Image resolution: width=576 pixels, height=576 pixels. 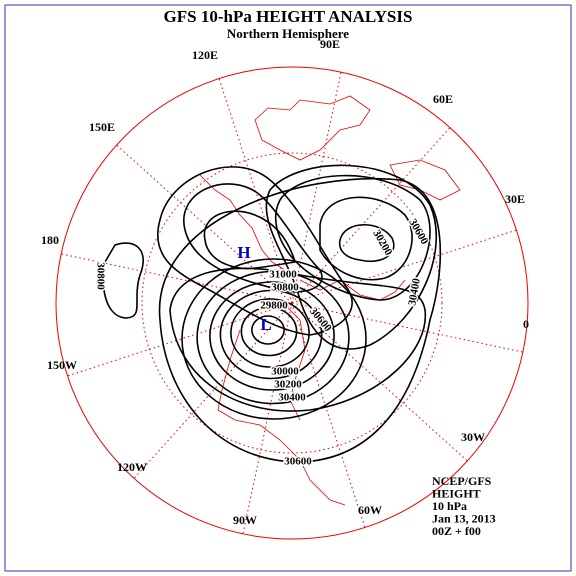 I want to click on longitude-label: 150E, so click(x=102, y=127).